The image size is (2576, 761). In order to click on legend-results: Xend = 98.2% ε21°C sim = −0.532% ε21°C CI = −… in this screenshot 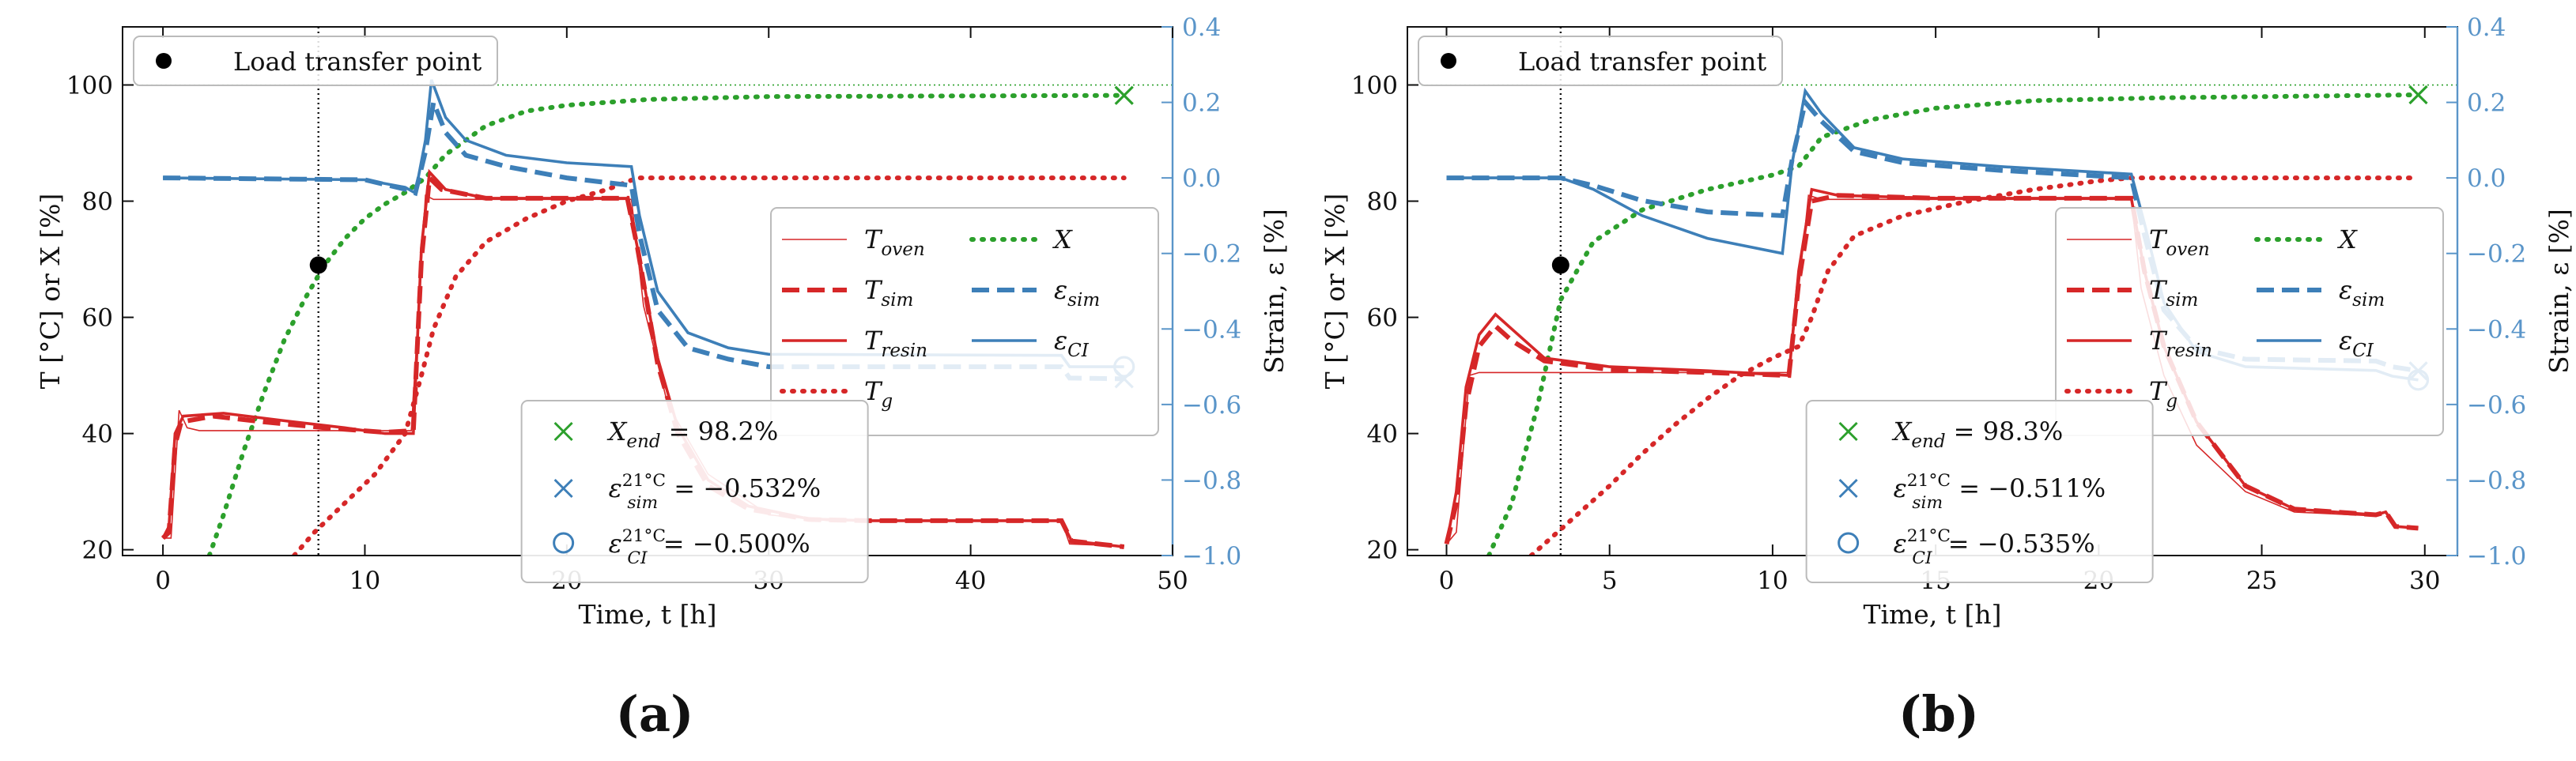, I will do `click(694, 492)`.